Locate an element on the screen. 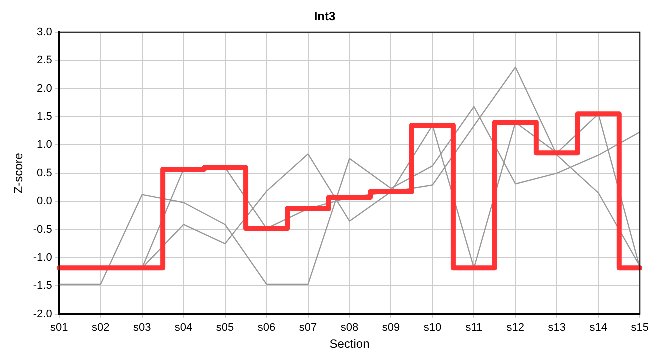 Image resolution: width=660 pixels, height=360 pixels. y-tick-label: -1.5 is located at coordinates (42, 286).